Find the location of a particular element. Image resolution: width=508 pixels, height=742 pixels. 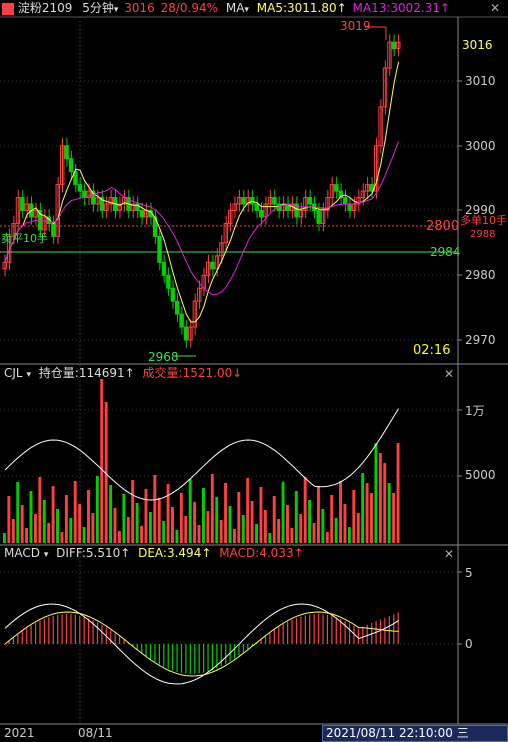

dea-value: DEA:3.494↑ is located at coordinates (175, 553).